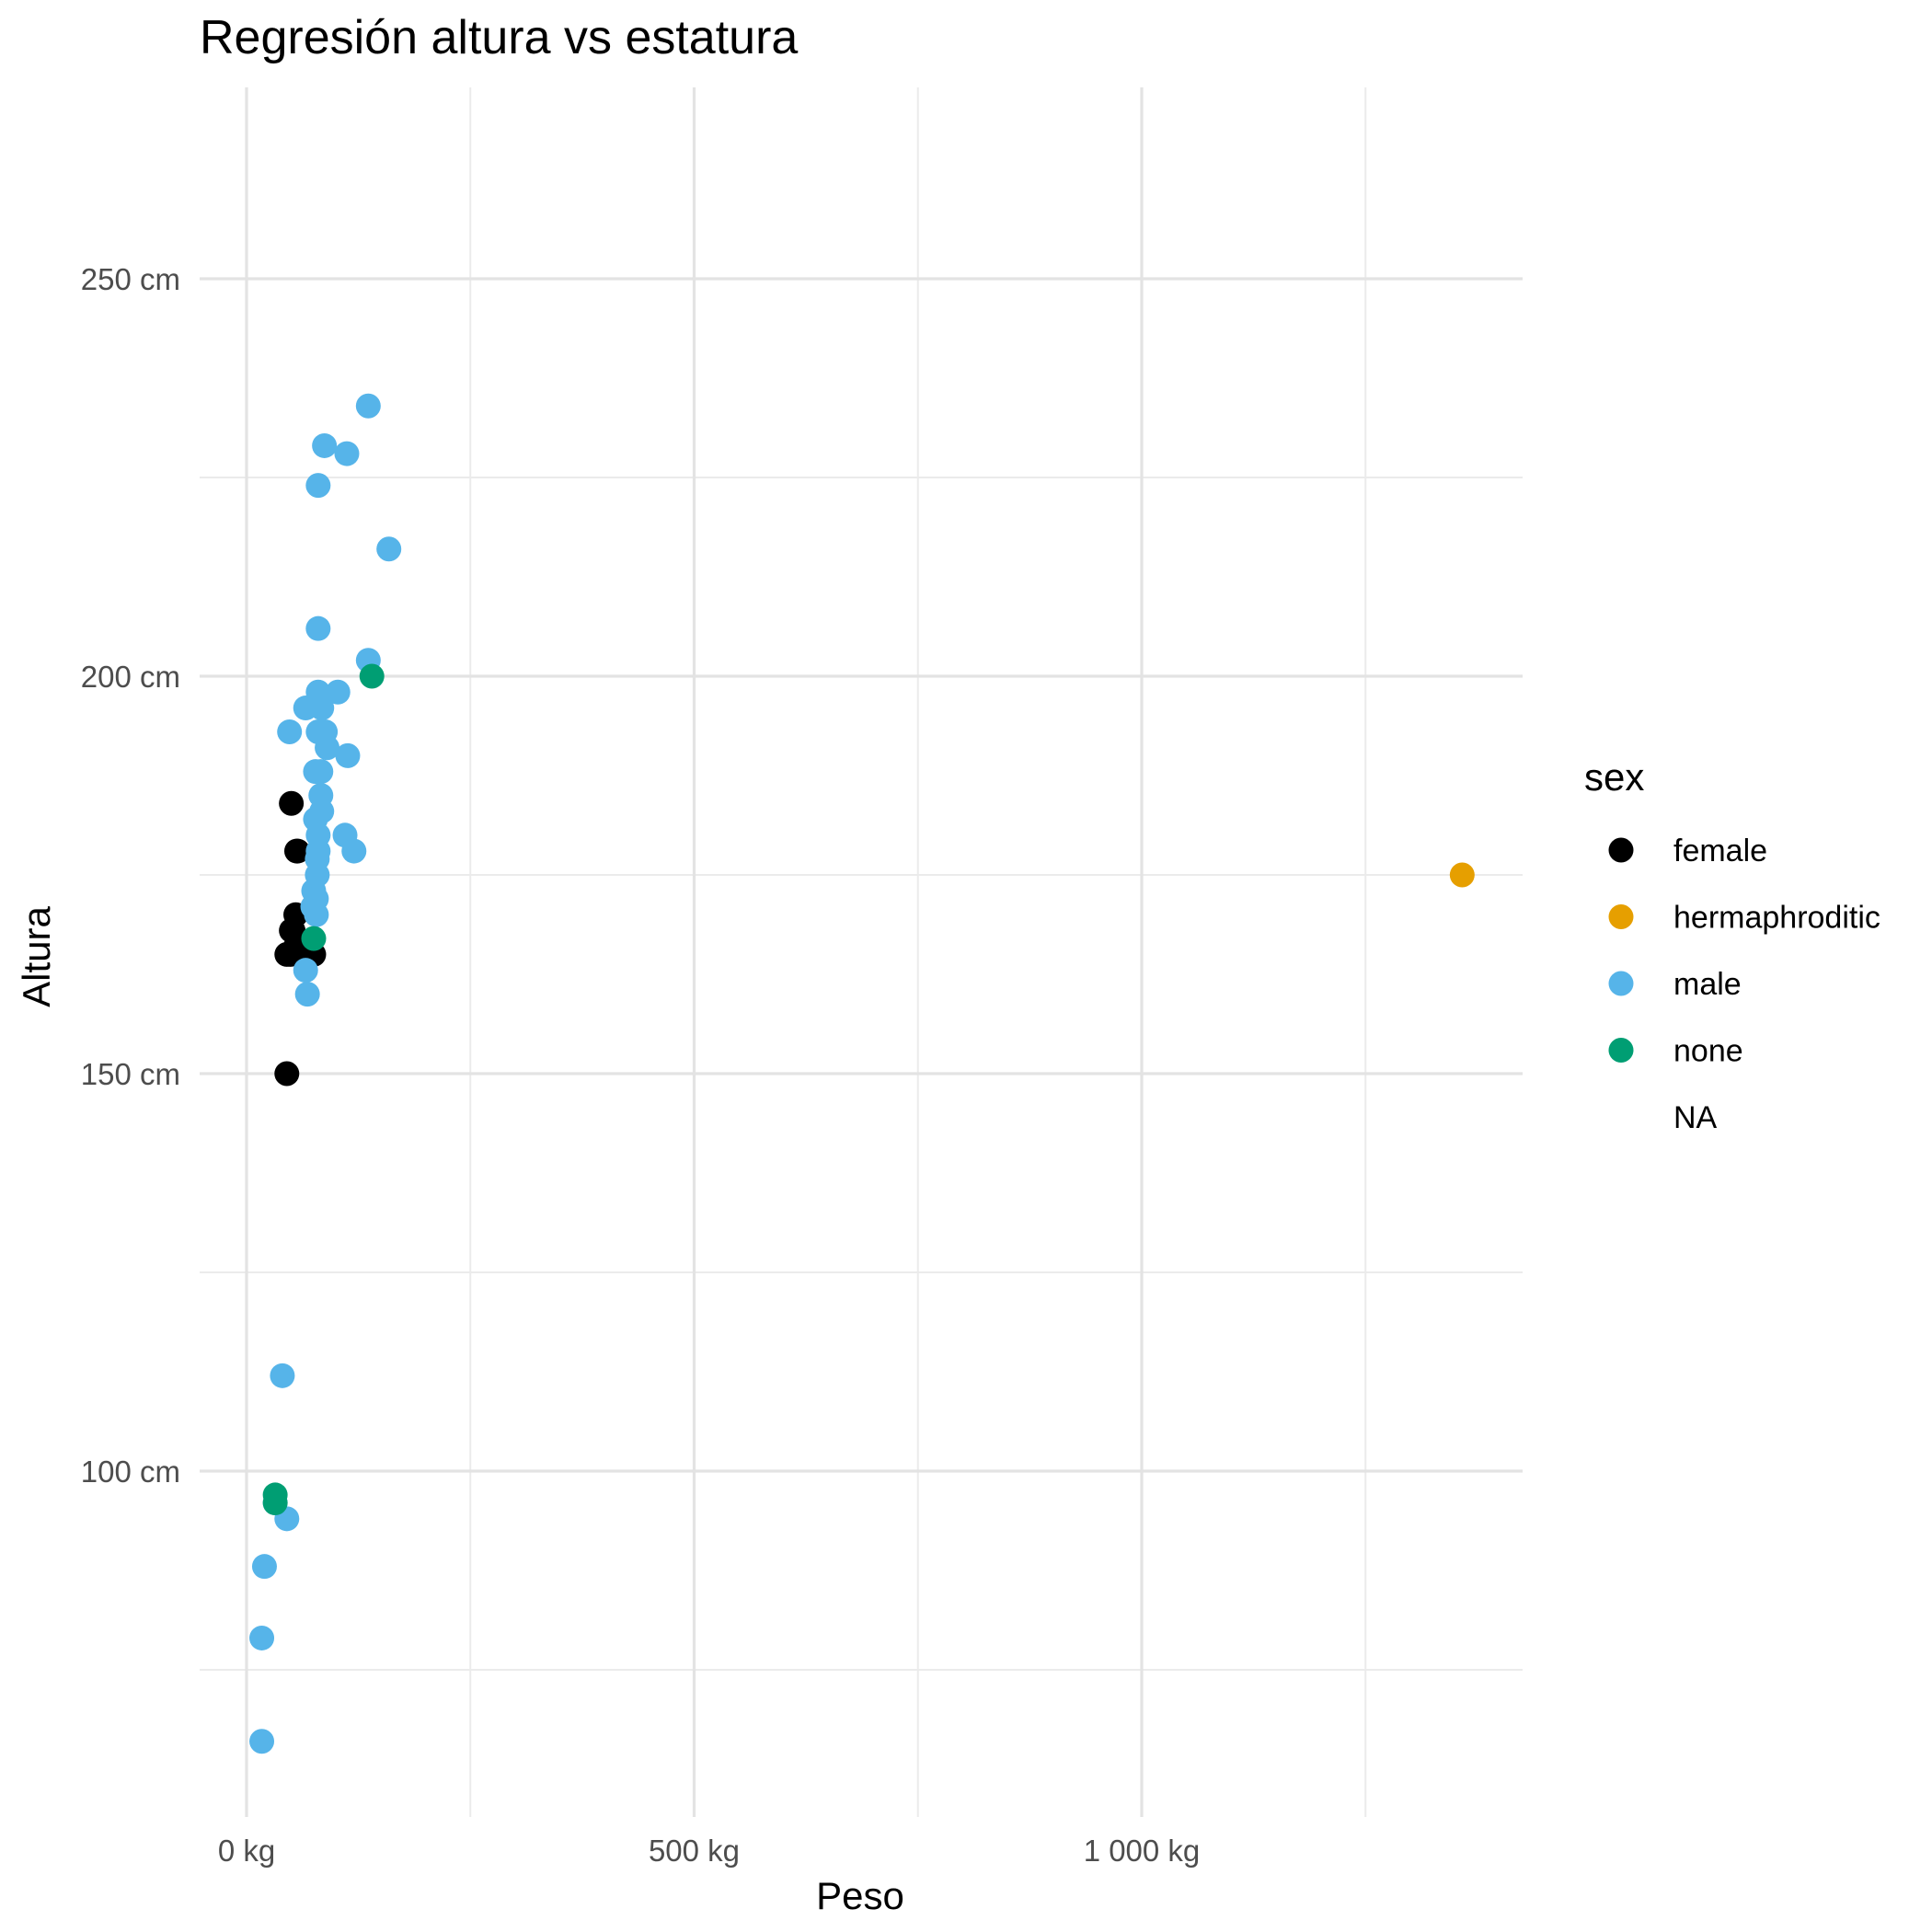 The image size is (1932, 1932). Describe the element at coordinates (130, 1074) in the screenshot. I see `y-tick-label-1: 150 cm` at that location.